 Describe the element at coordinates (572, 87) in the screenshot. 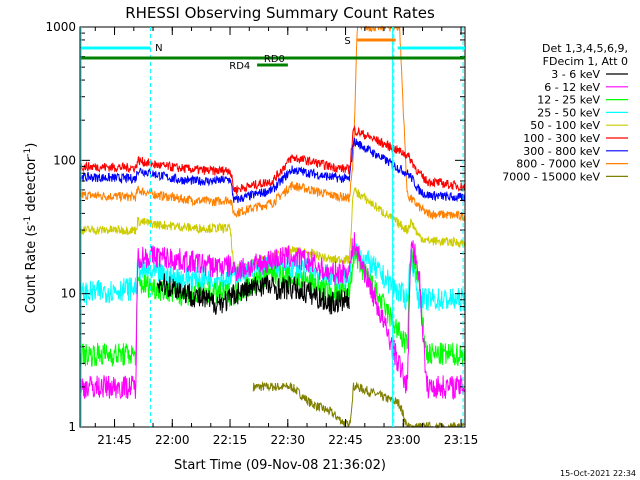

I see `legend-entry-label-2: 6 - 12 keV` at that location.